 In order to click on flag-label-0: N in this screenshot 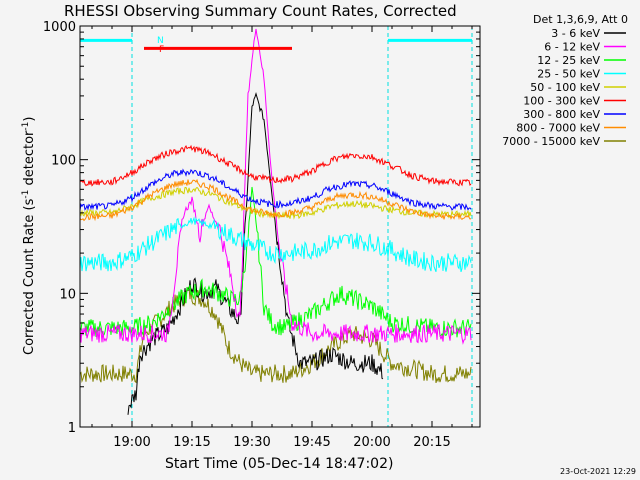, I will do `click(160, 41)`.